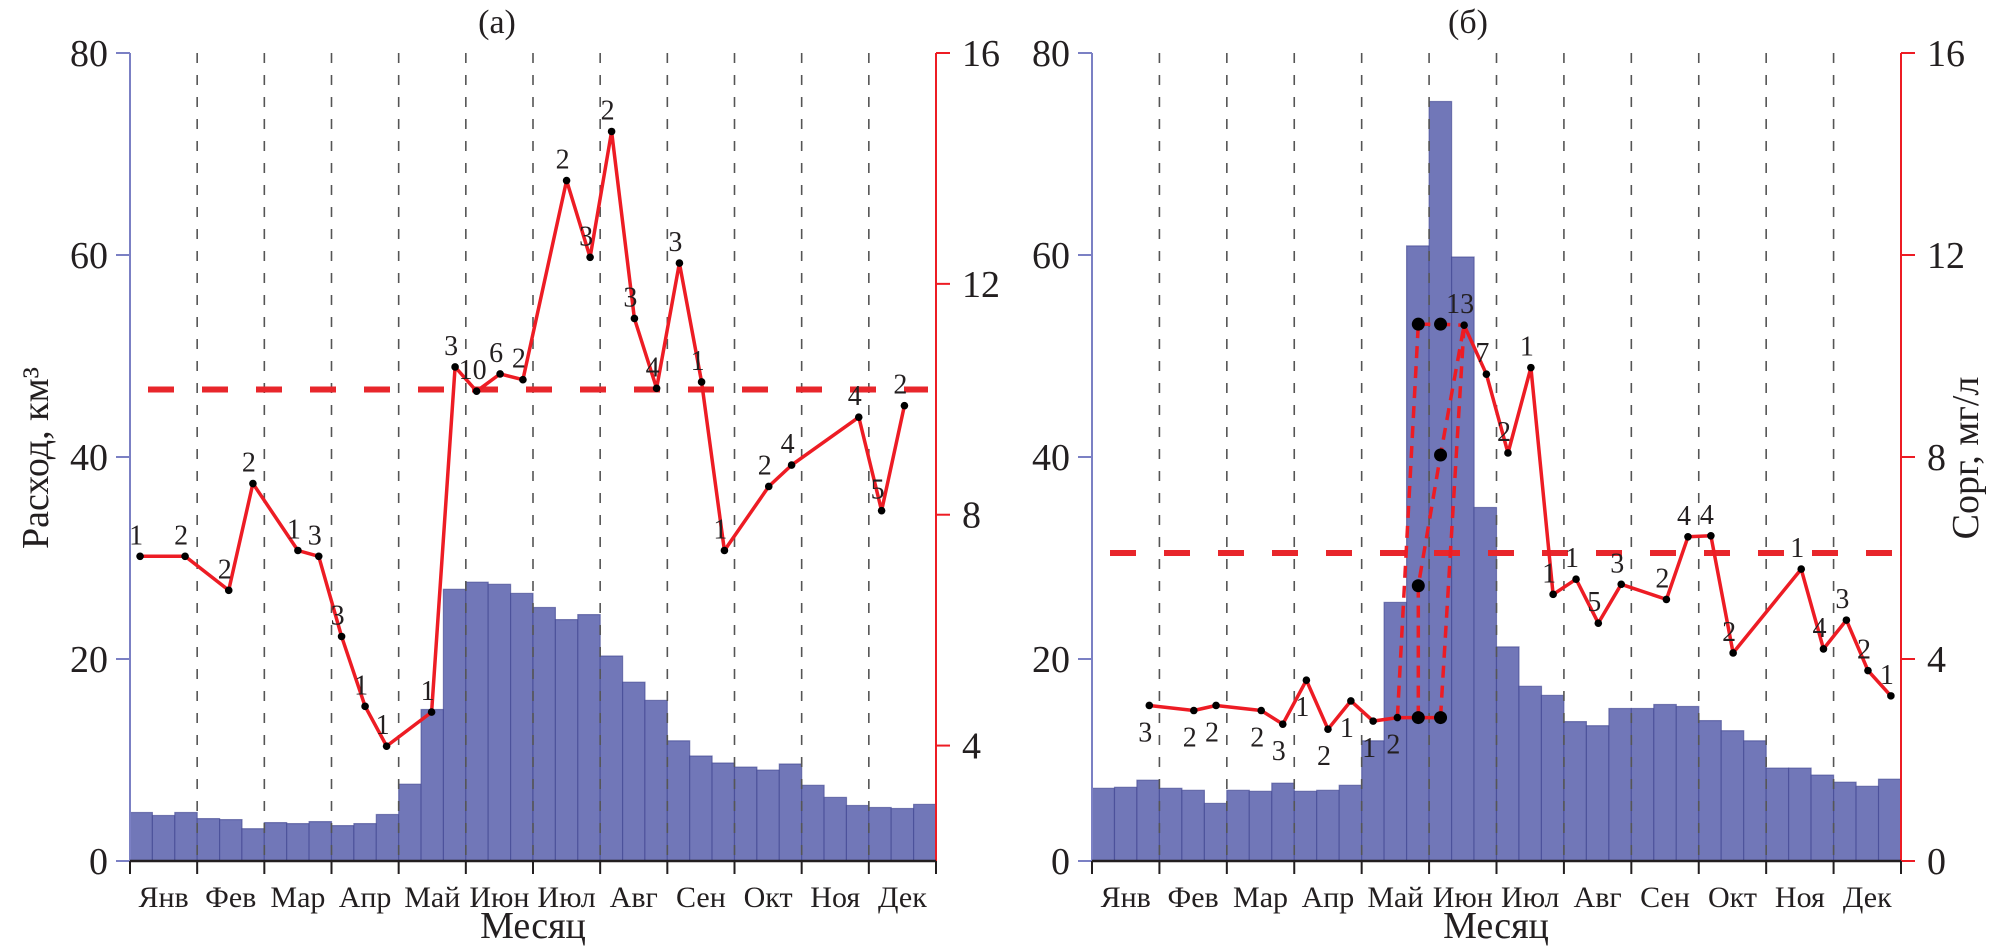 This screenshot has height=951, width=2009. I want to click on x-tick-label: Окт, so click(768, 897).